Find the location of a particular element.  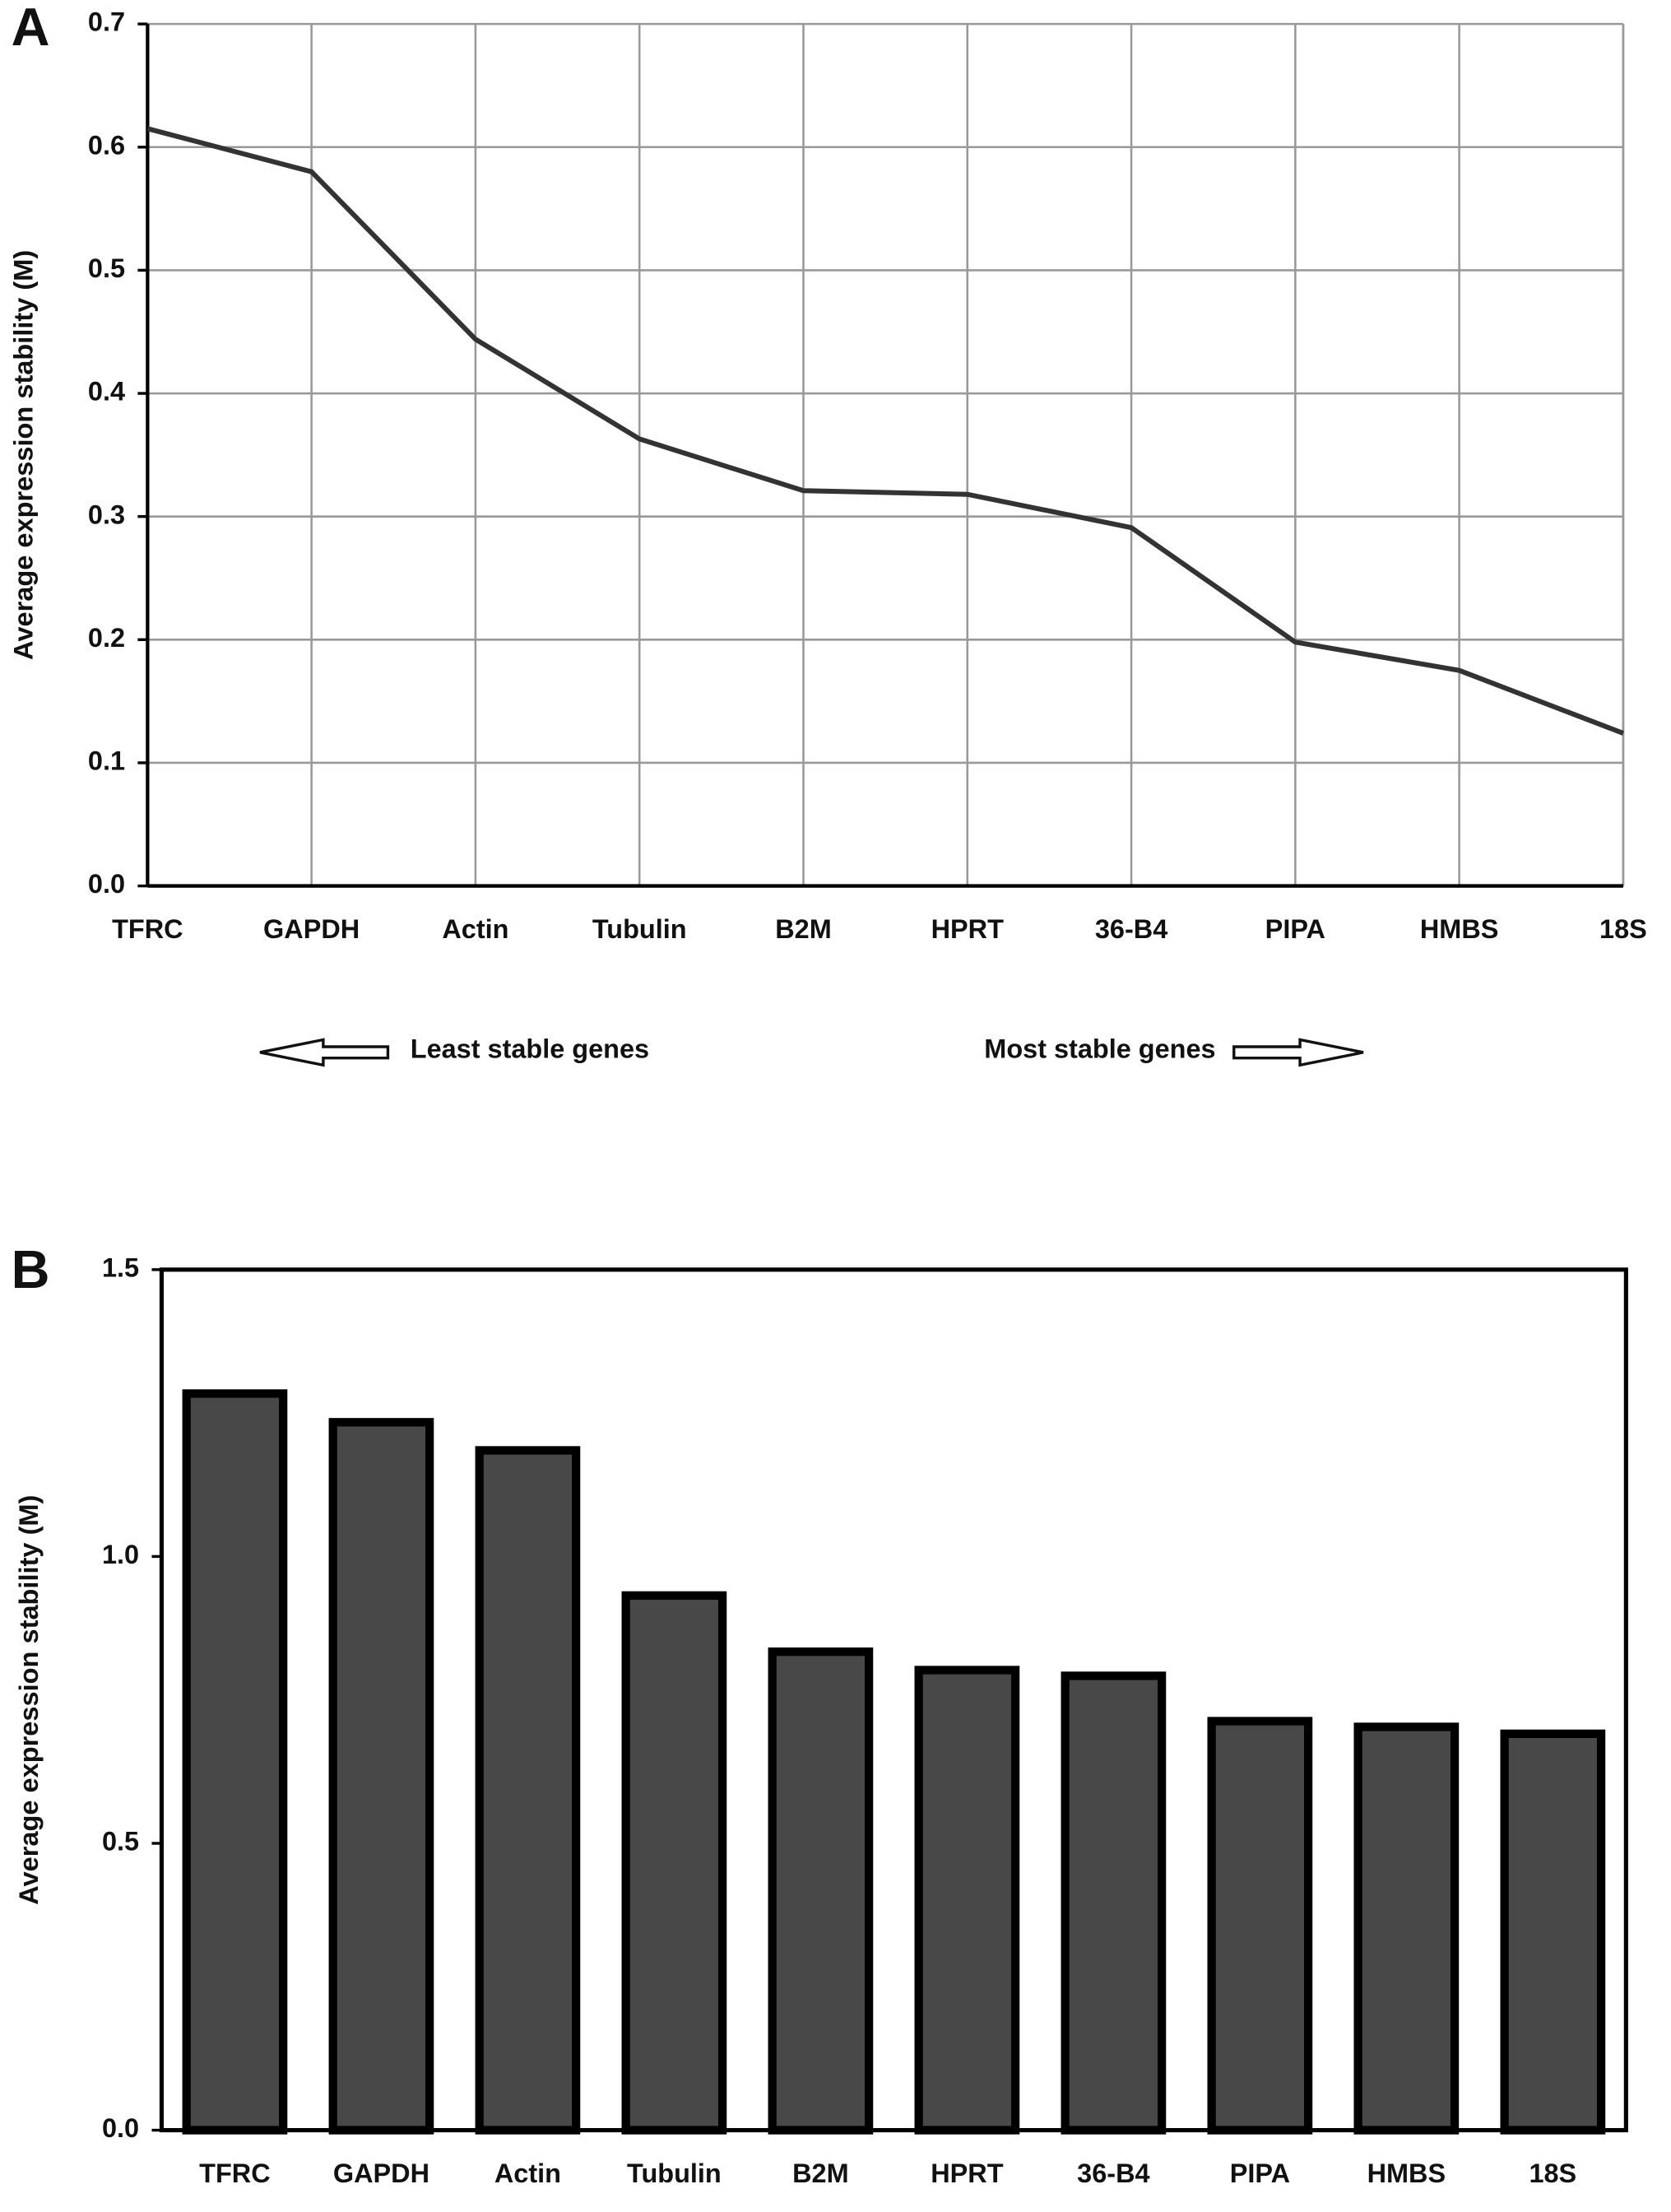

y-tick-label: 0.4 is located at coordinates (106, 392).